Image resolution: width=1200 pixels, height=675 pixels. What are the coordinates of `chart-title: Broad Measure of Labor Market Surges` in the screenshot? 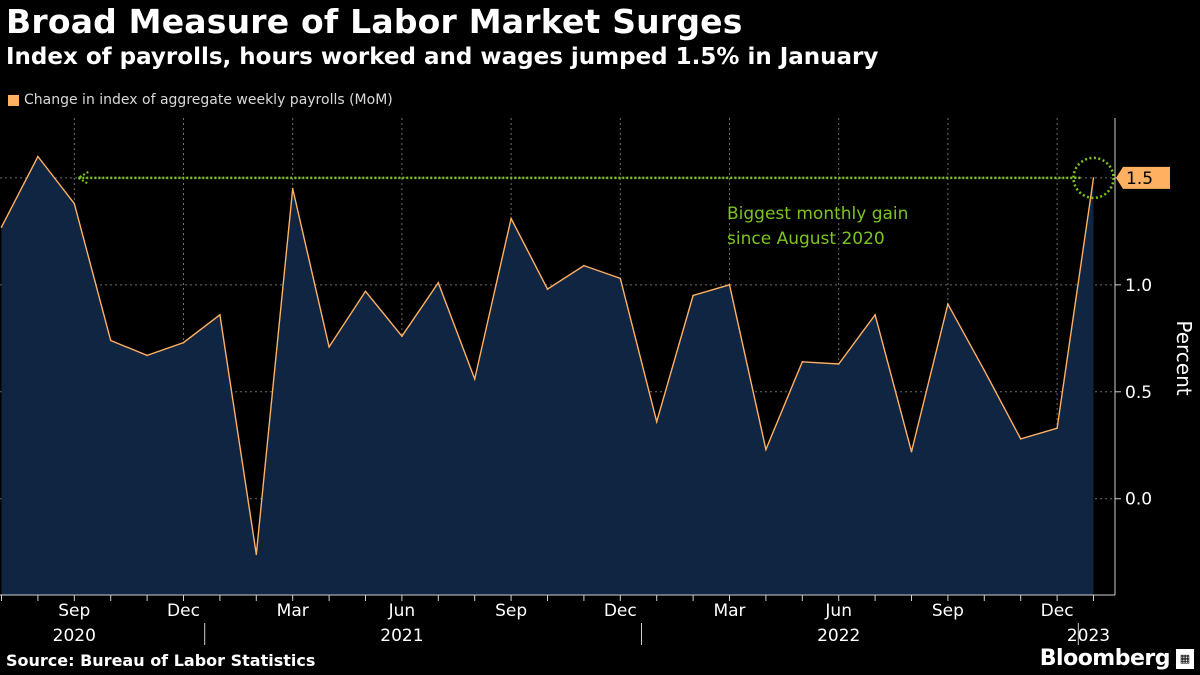 It's located at (374, 21).